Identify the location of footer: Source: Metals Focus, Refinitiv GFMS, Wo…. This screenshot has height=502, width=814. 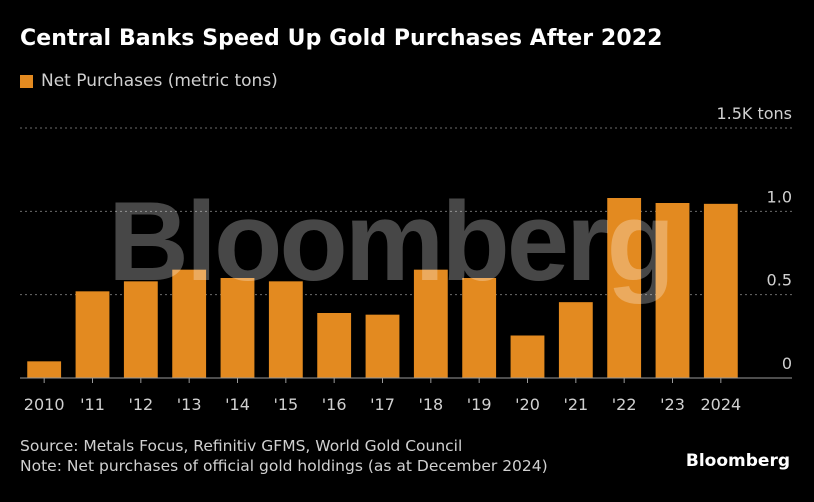
(284, 456).